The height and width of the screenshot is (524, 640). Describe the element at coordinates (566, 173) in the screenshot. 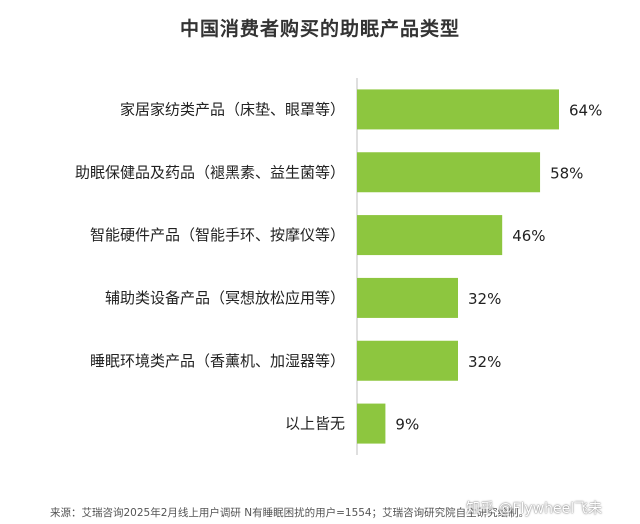

I see `data-label: 58%` at that location.